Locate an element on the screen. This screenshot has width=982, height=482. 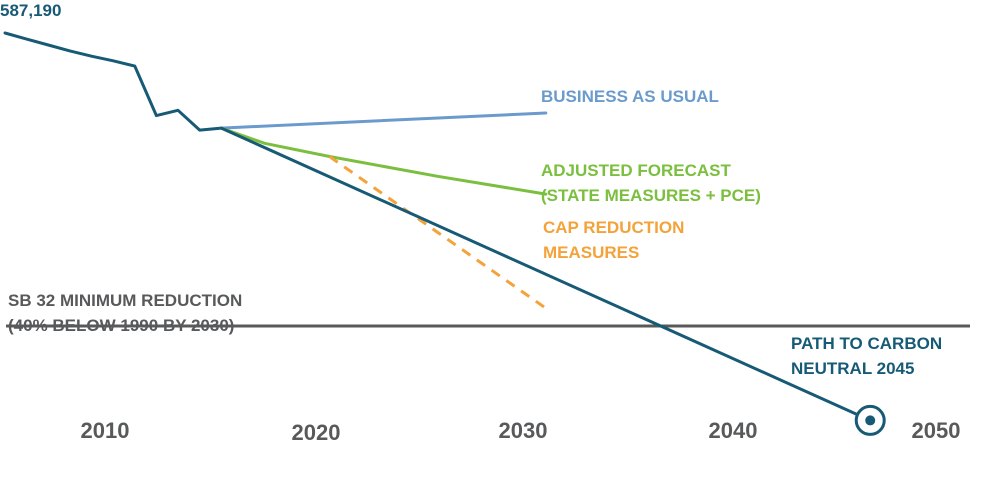
series-label-bau: BUSINESS AS USUAL is located at coordinates (630, 96).